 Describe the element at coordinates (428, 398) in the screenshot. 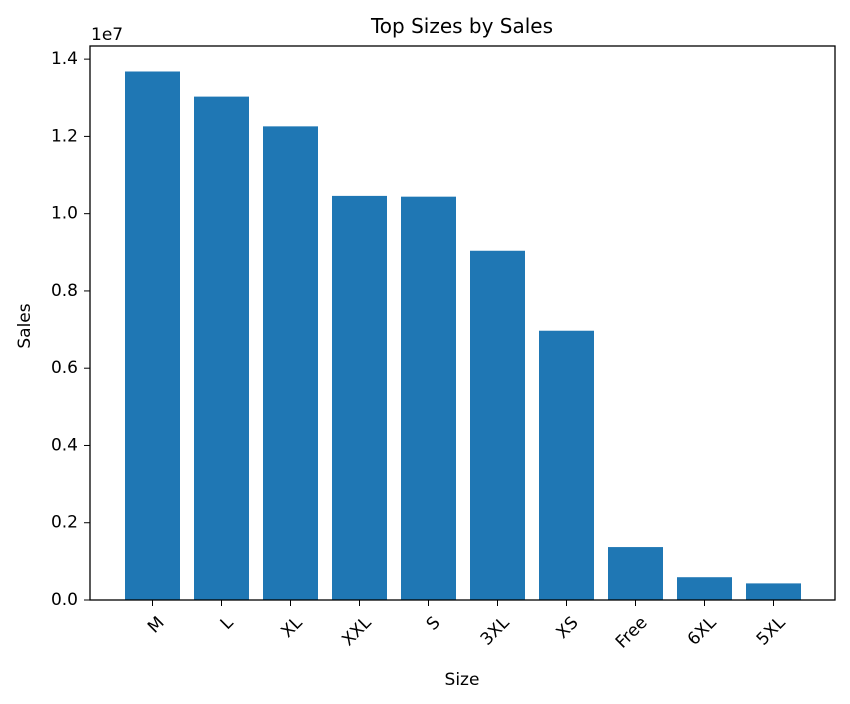

I see `bar-s` at that location.